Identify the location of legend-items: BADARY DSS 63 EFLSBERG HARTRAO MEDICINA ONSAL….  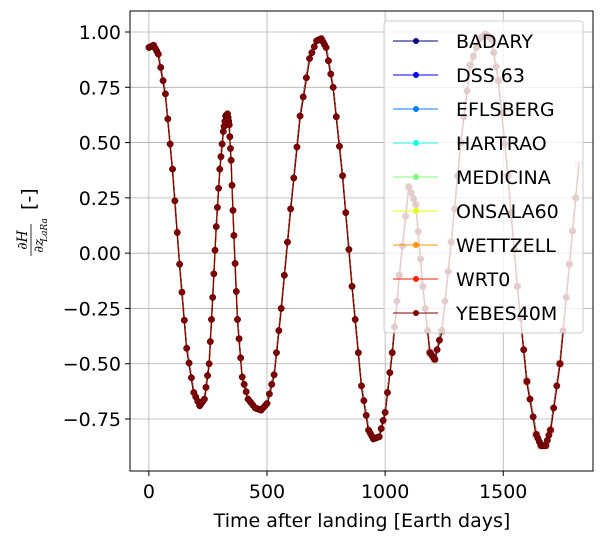
(476, 178).